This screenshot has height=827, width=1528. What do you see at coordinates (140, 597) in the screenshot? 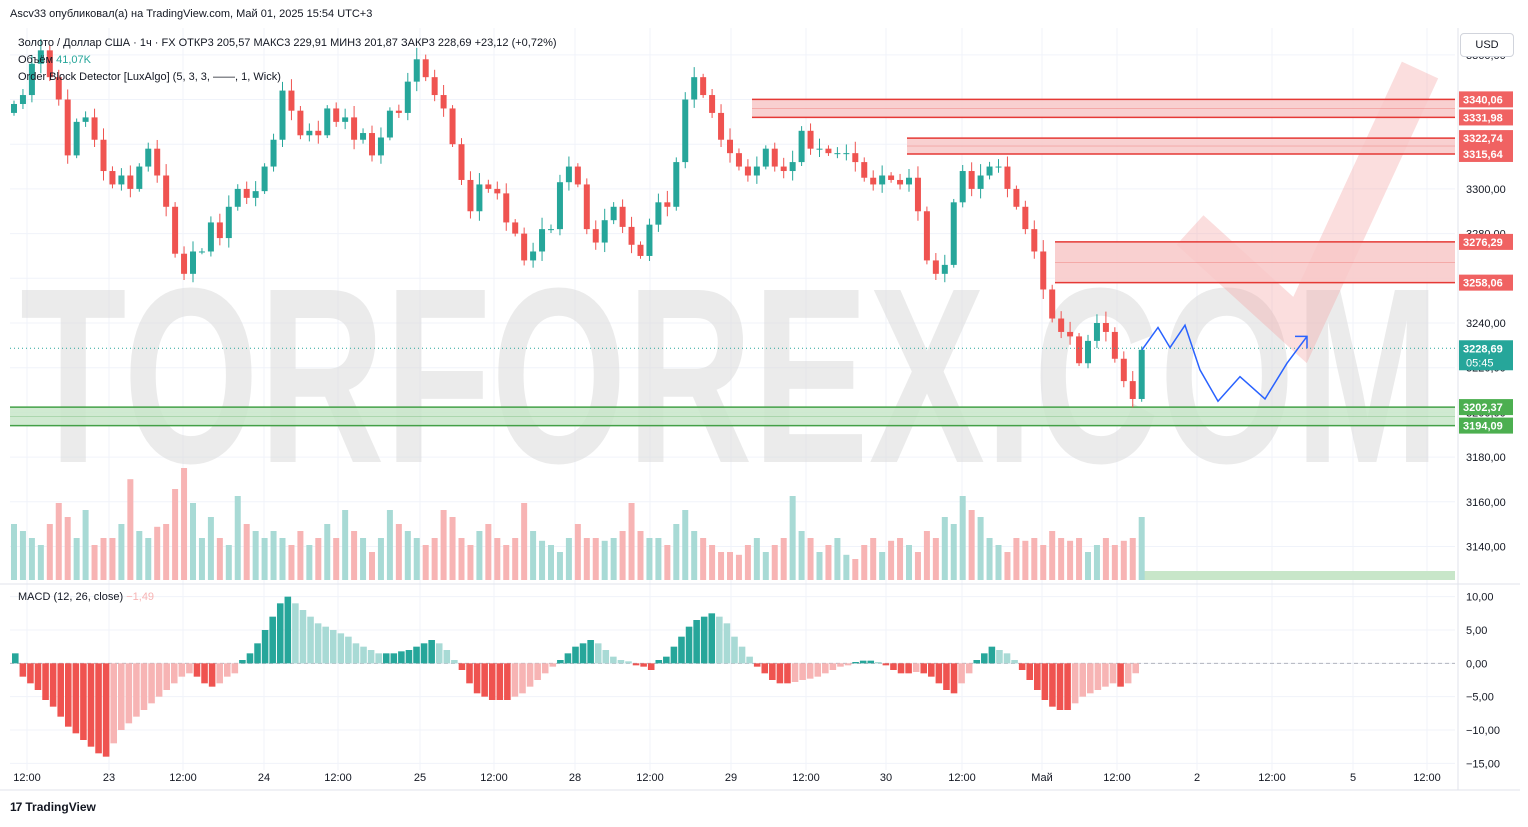
I see `macd-value: −1,49` at bounding box center [140, 597].